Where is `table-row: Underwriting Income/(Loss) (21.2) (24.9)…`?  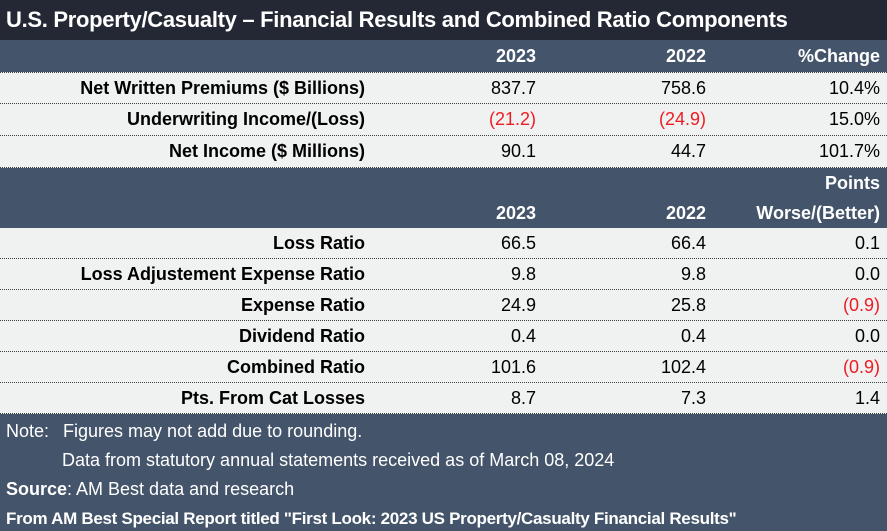 table-row: Underwriting Income/(Loss) (21.2) (24.9)… is located at coordinates (443, 120).